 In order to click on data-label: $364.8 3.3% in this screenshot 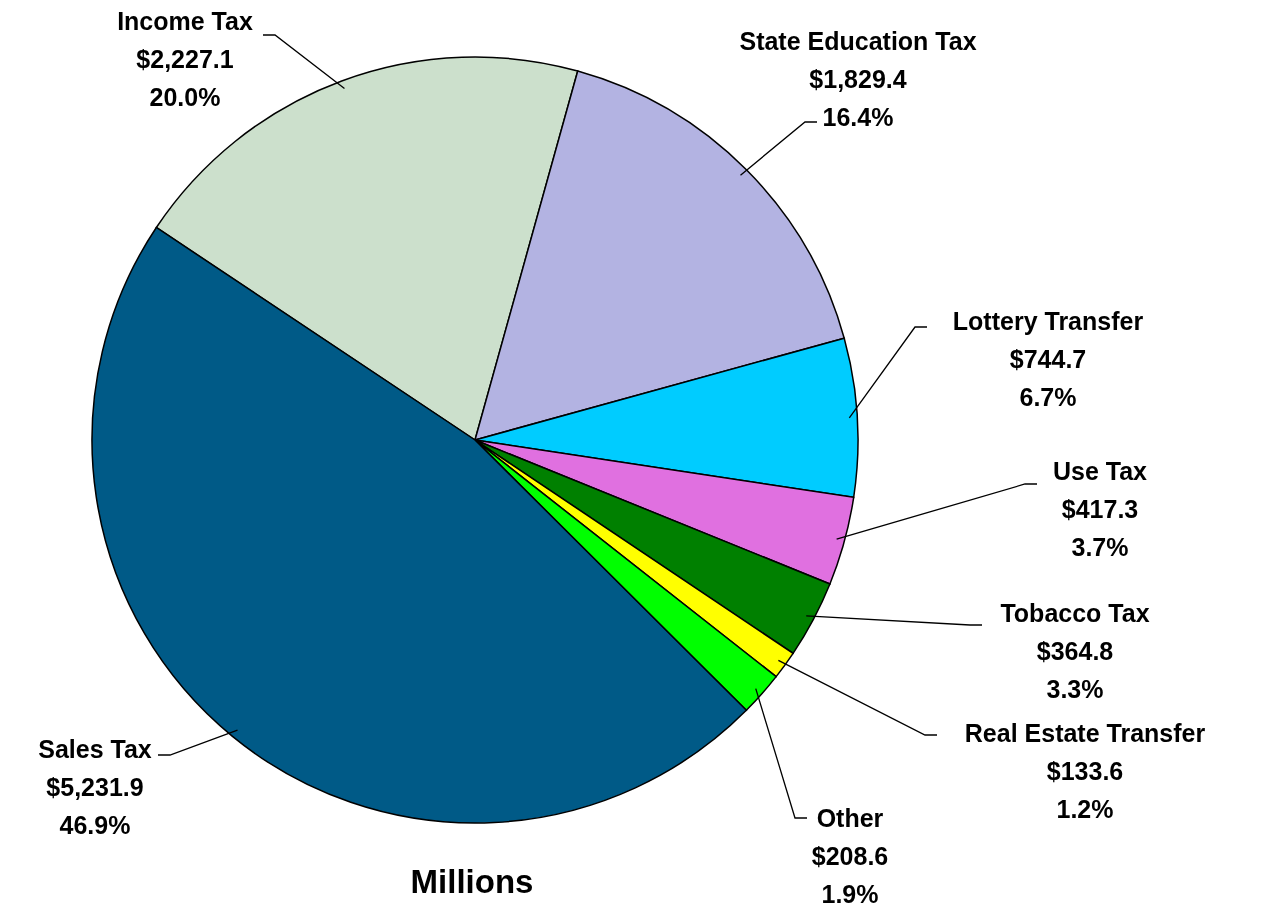, I will do `click(1075, 670)`.